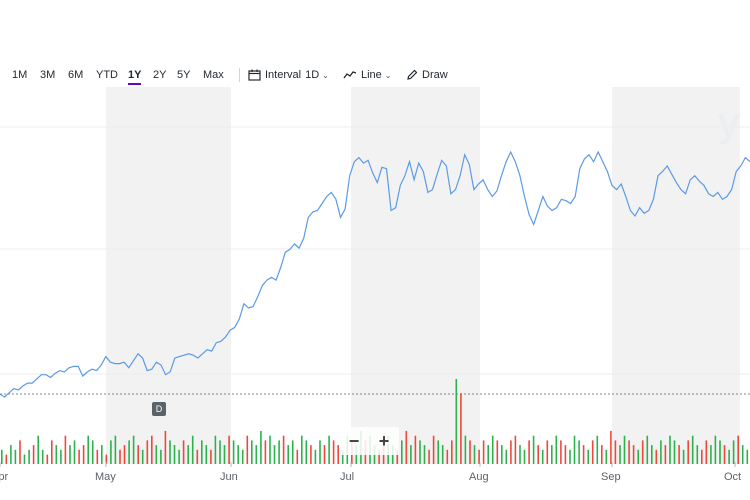 The image size is (750, 500). I want to click on chart-type-dropdown: Line ⌄, so click(367, 75).